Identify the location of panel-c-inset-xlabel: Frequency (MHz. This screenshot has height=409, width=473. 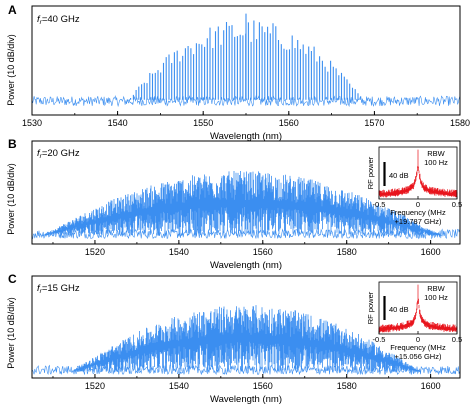
(418, 347).